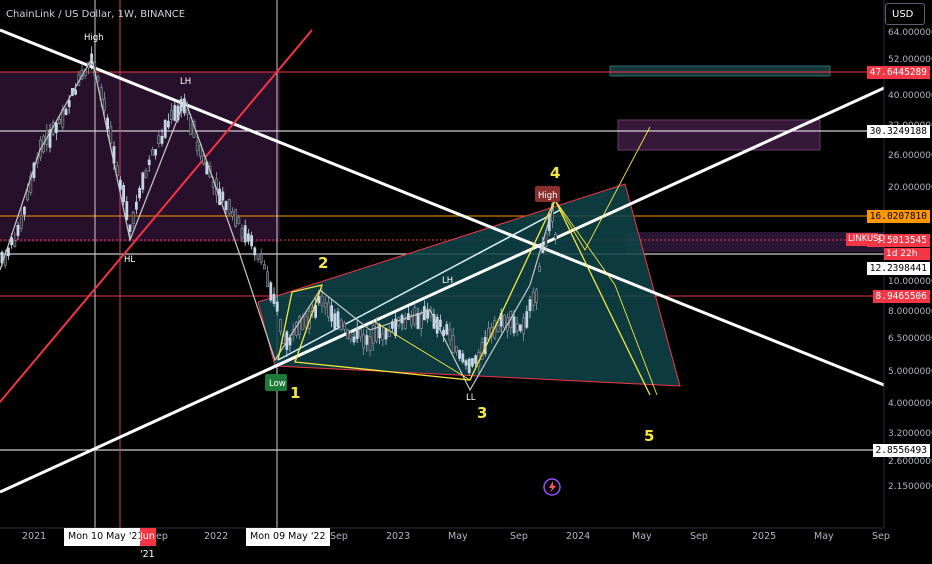  Describe the element at coordinates (898, 216) in the screenshot. I see `price-tag: 16.0207810` at that location.